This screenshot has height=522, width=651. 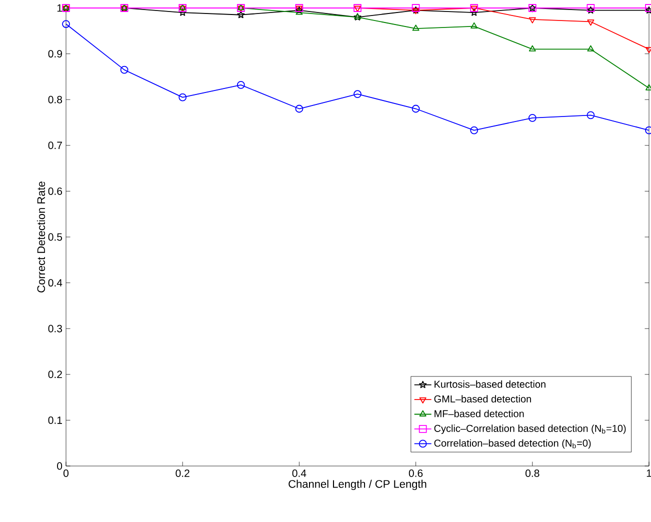 I want to click on x-tick-label: 1, so click(x=648, y=473).